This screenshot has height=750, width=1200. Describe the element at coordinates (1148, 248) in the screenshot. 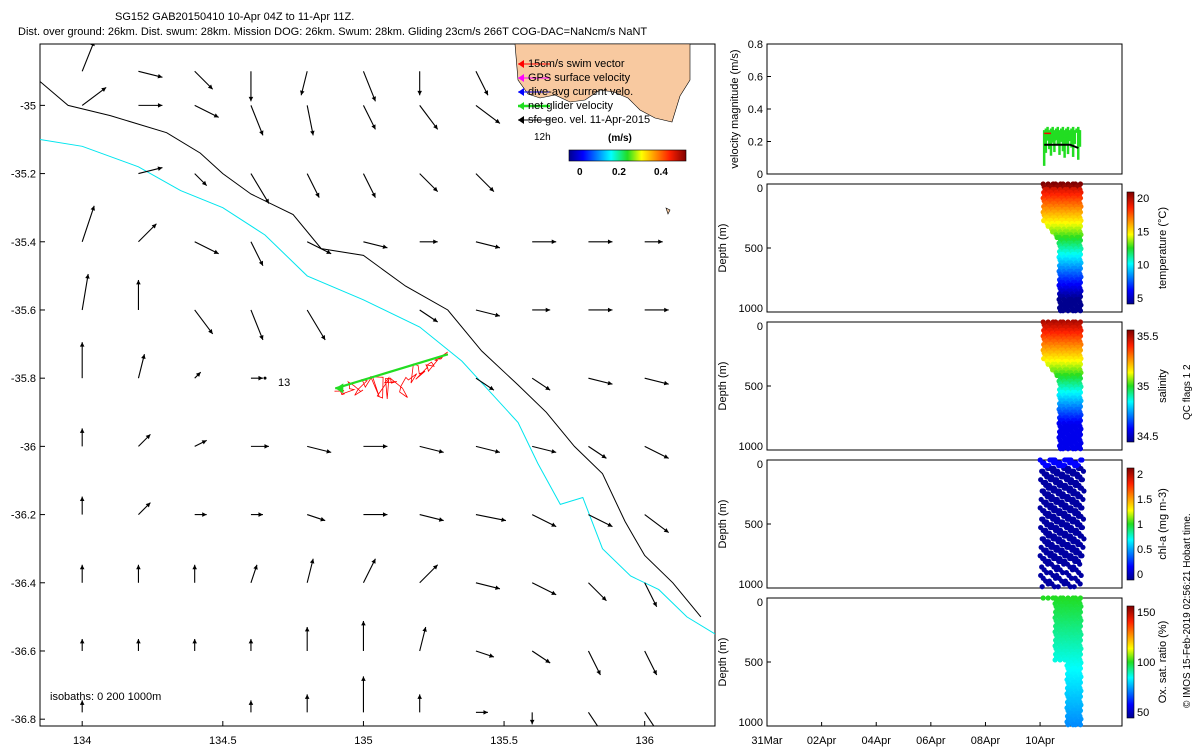

I see `temperature-colorbar: 20 15 10 5 temperature (°C)` at that location.